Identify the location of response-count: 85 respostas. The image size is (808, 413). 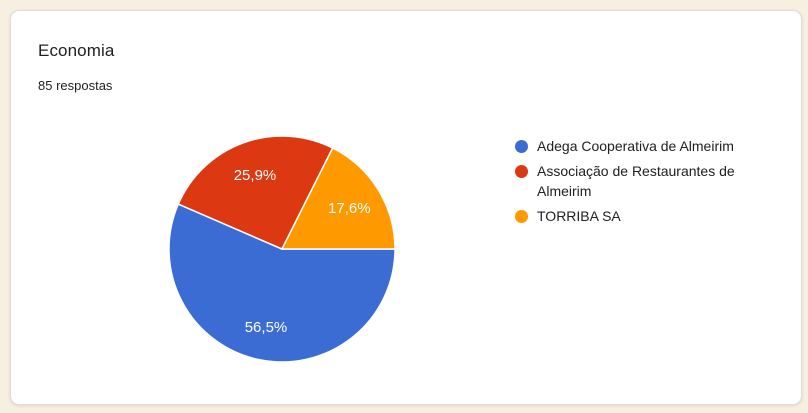
(75, 85).